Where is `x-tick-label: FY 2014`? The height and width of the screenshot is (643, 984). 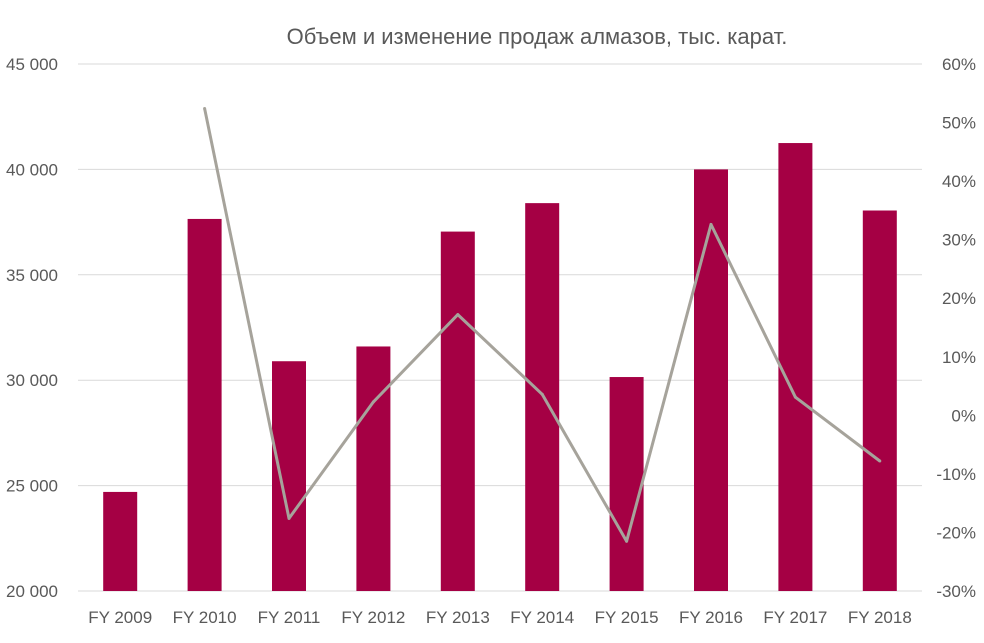
x-tick-label: FY 2014 is located at coordinates (542, 617).